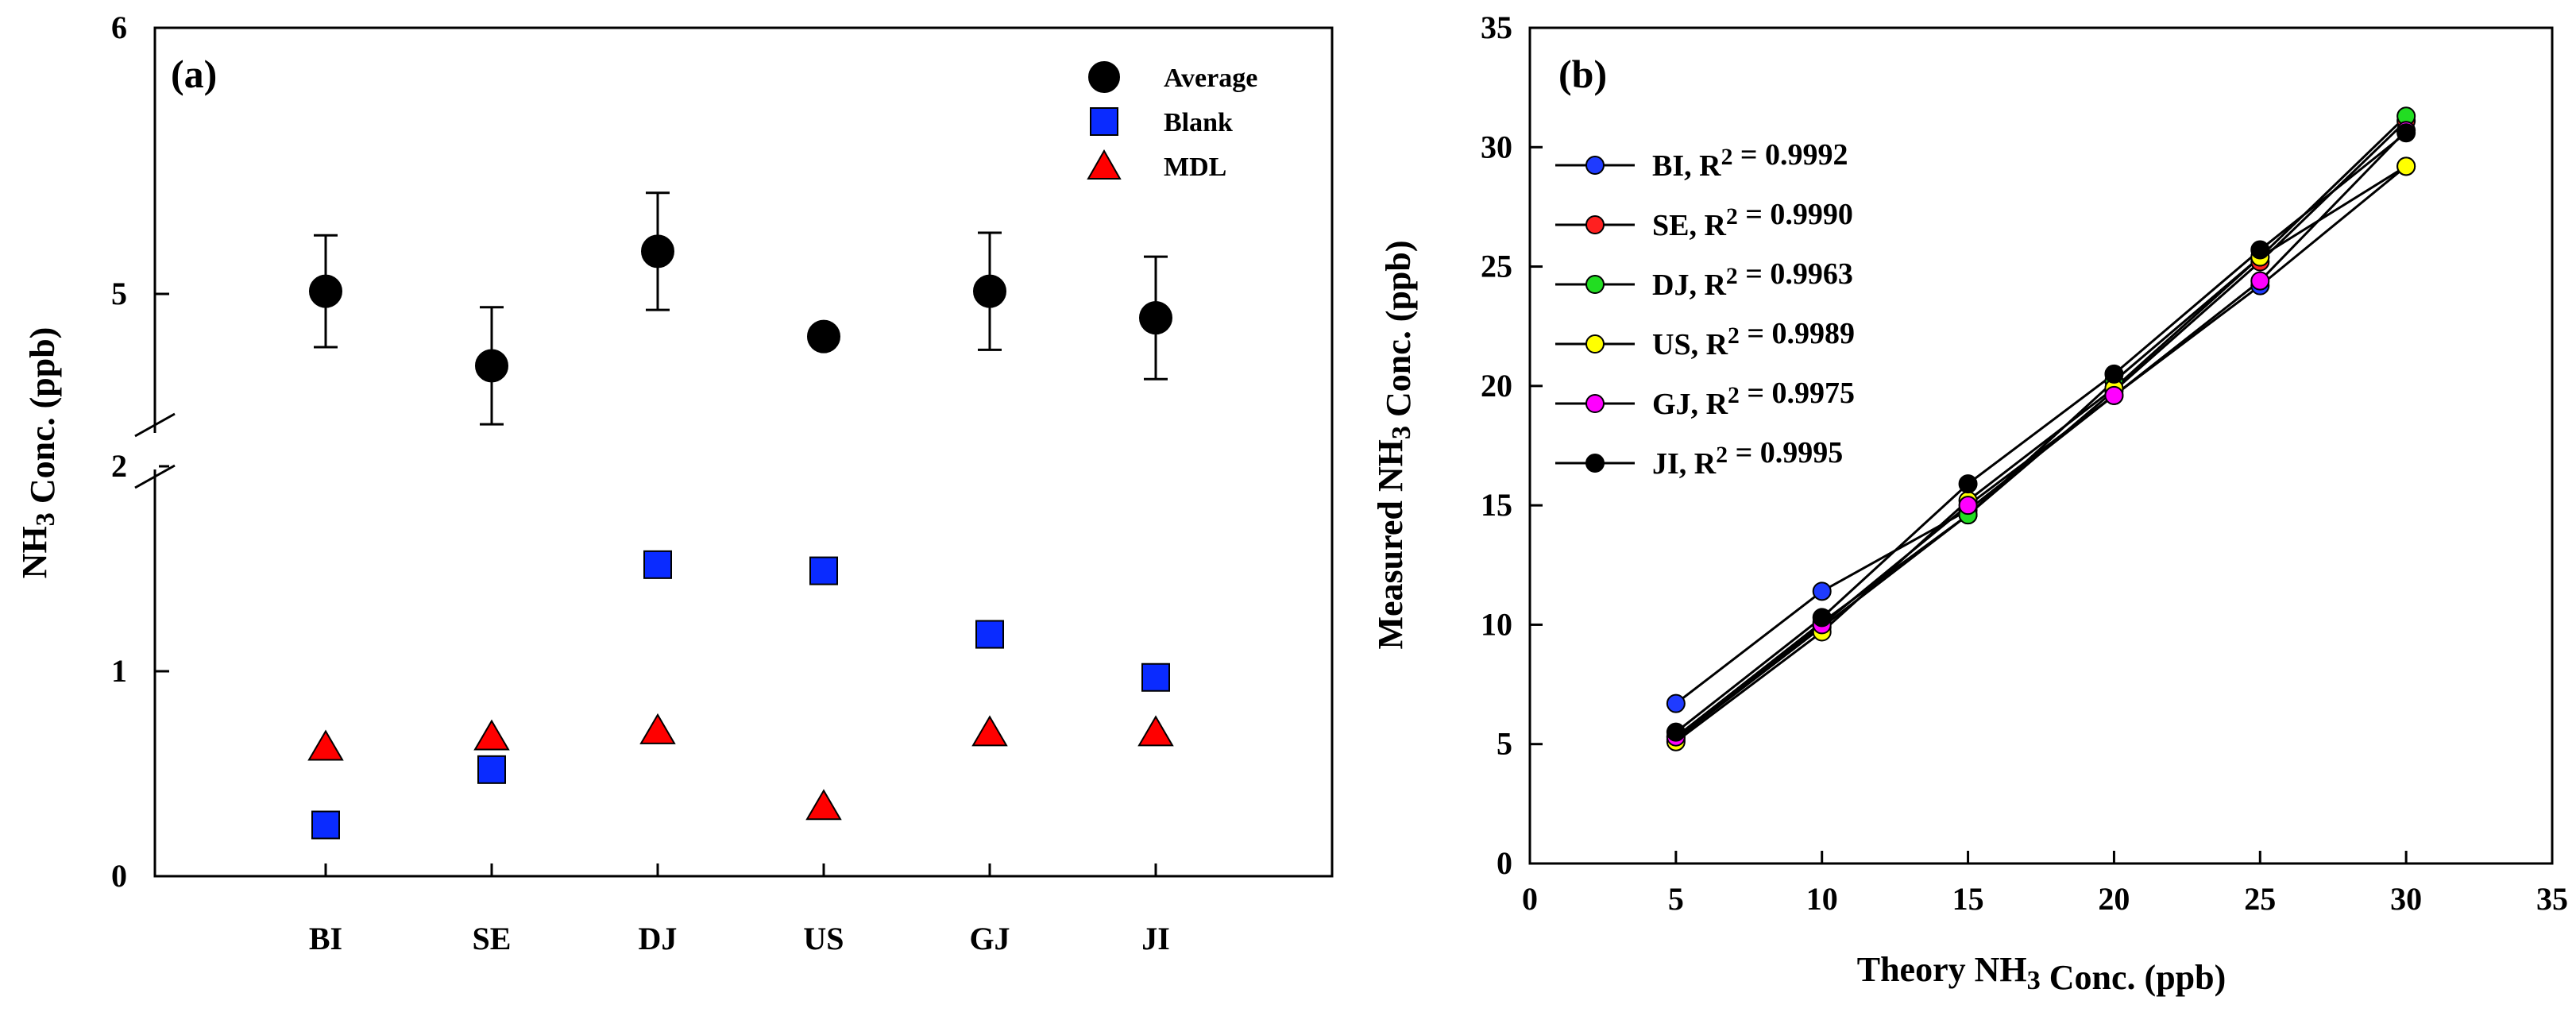 Image resolution: width=2576 pixels, height=1016 pixels. Describe the element at coordinates (1505, 863) in the screenshot. I see `y-tick-label-b: 0` at that location.